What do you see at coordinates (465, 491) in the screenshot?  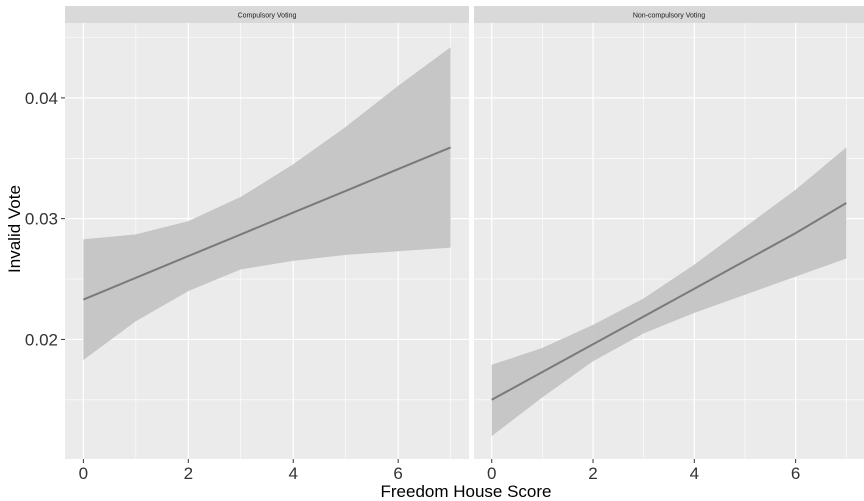 I see `x-axis-title: Freedom House Score` at bounding box center [465, 491].